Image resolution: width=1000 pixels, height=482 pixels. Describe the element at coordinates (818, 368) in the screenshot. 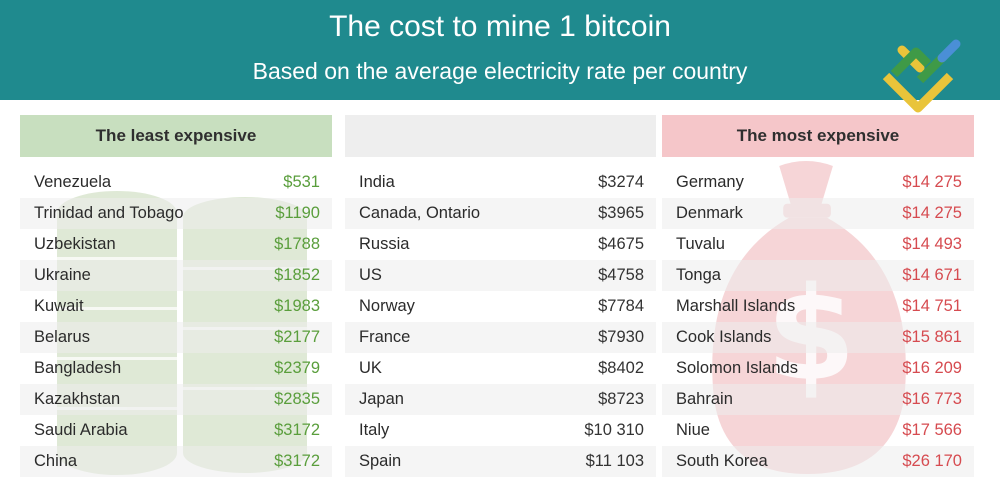

I see `table-row: Solomon Islands $16 209` at that location.